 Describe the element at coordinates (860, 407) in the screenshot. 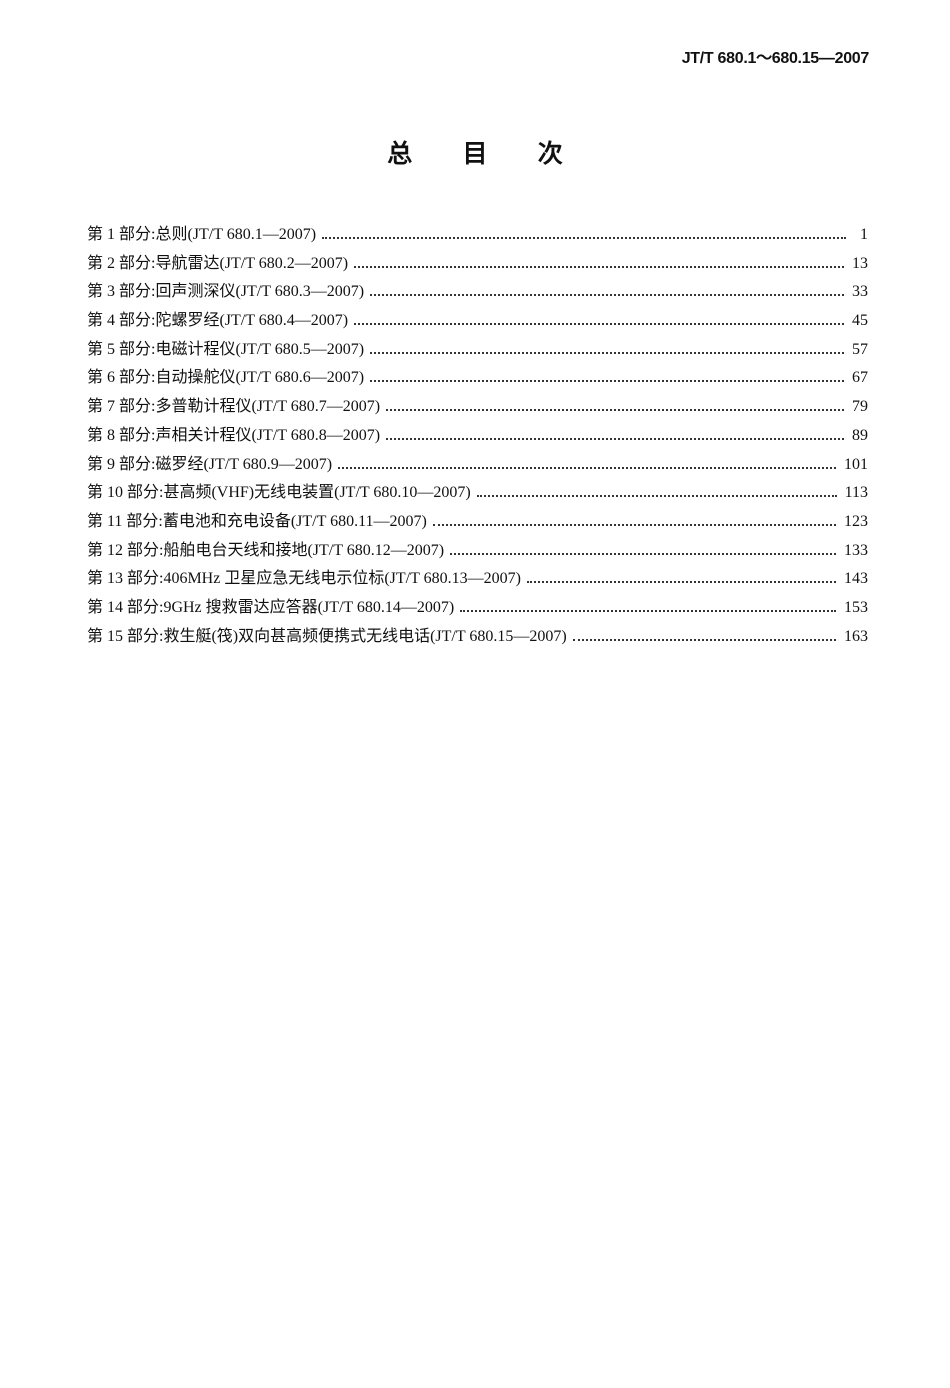

I see `toc-entry-page: 79` at that location.